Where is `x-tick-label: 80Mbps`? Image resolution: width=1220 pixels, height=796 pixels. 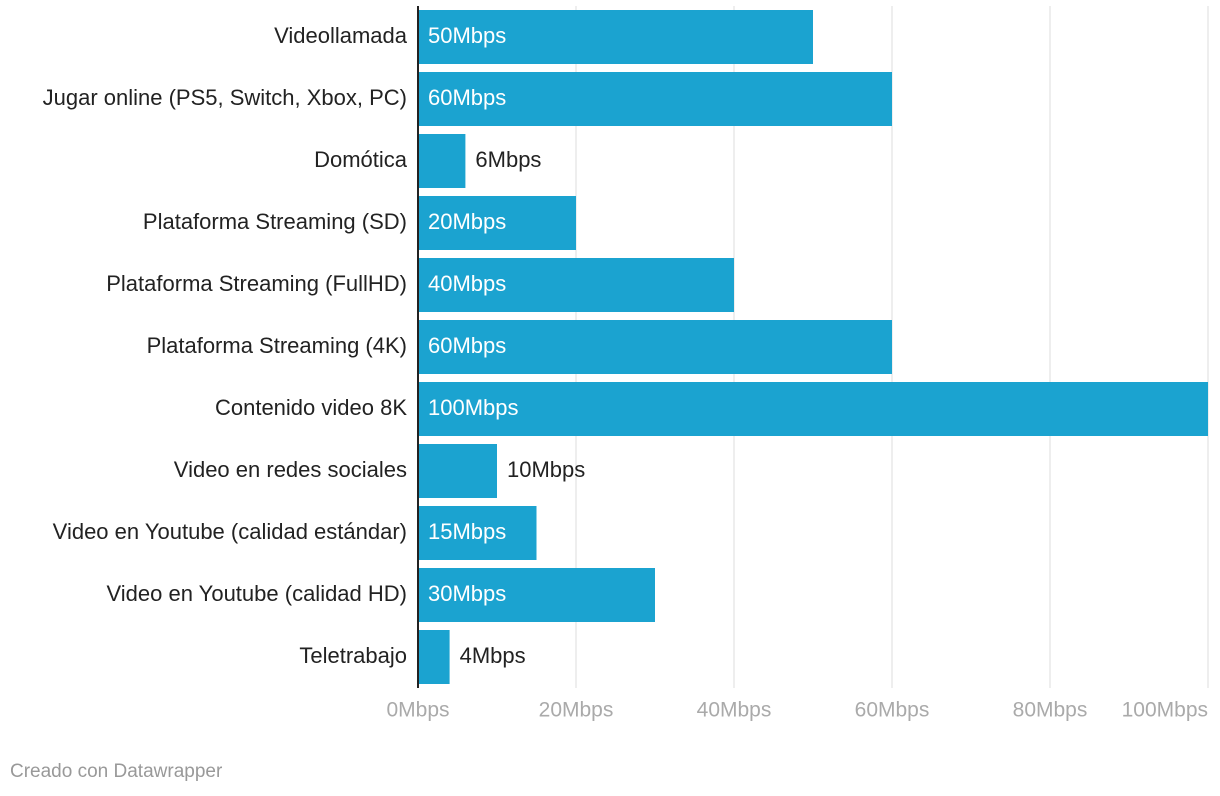
x-tick-label: 80Mbps is located at coordinates (1050, 710).